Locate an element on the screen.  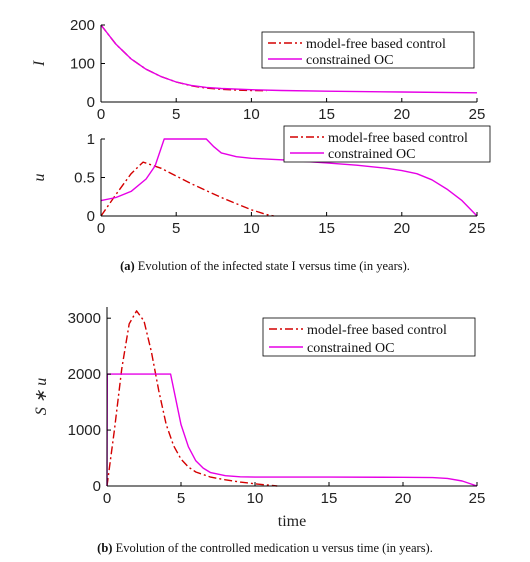
y-tick-label: 0.5 is located at coordinates (84, 178).